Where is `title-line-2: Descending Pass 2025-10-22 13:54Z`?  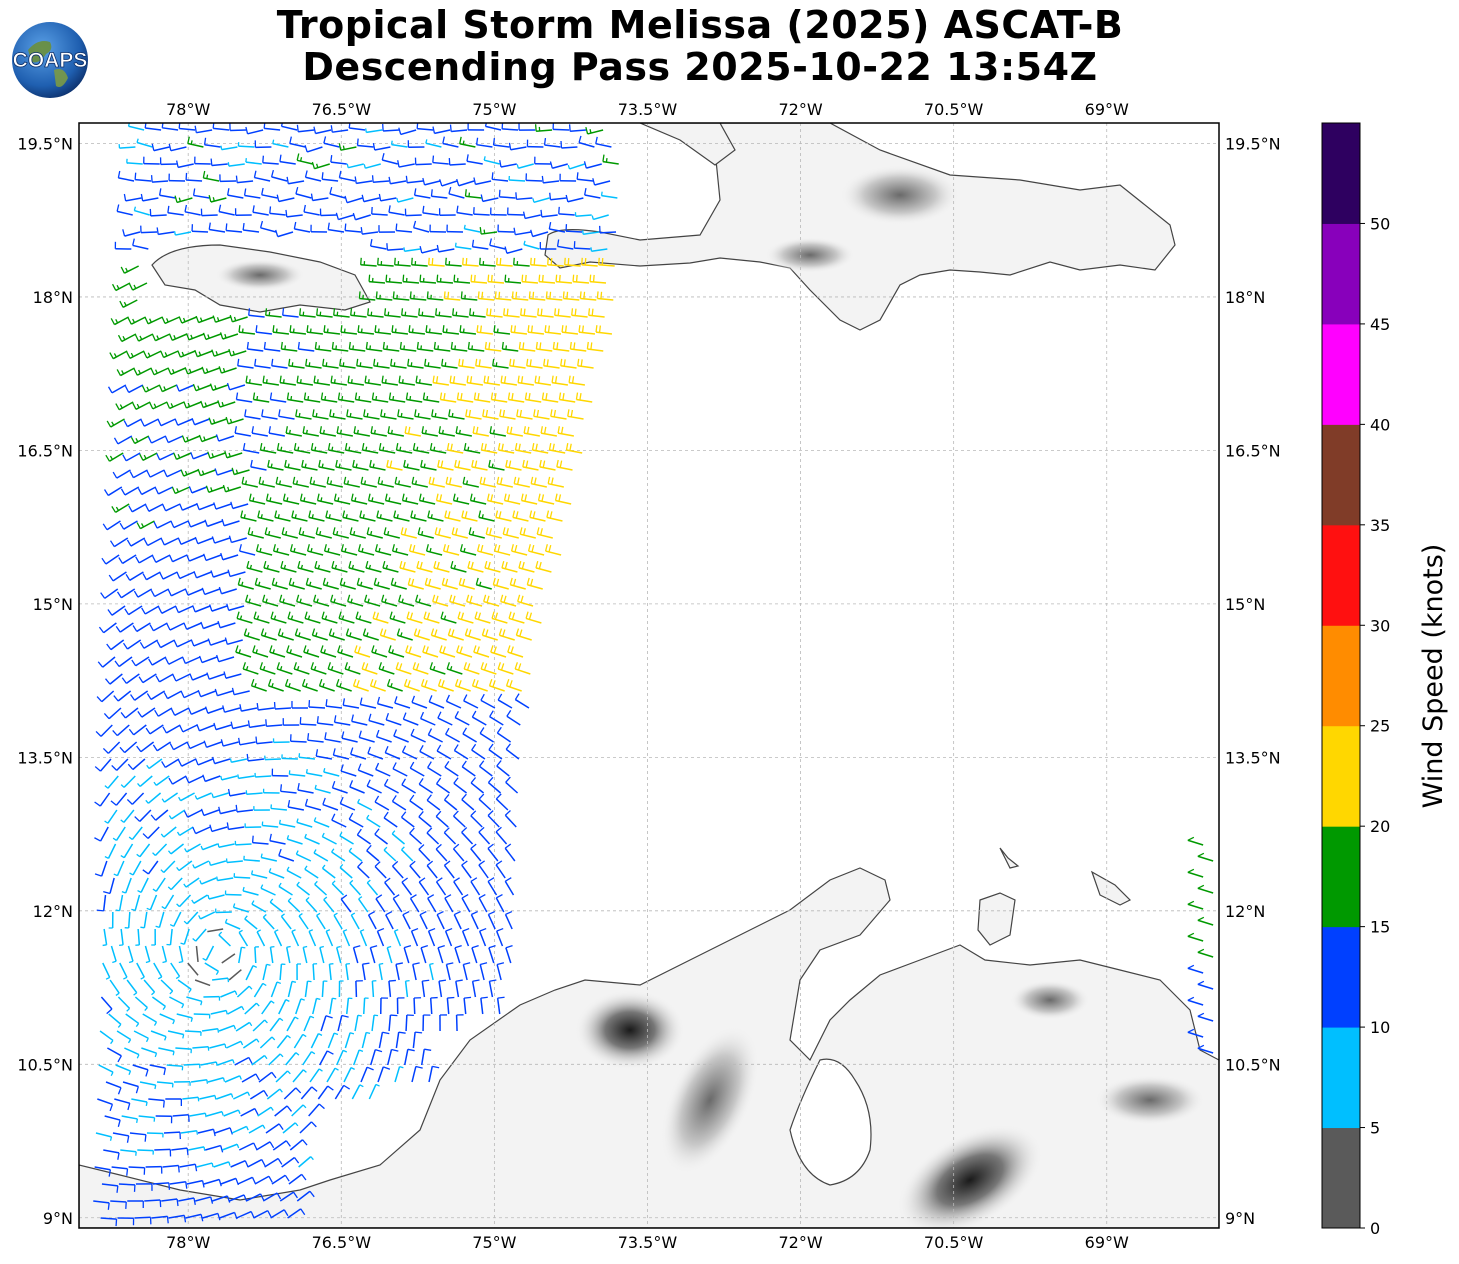 title-line-2: Descending Pass 2025-10-22 13:54Z is located at coordinates (700, 67).